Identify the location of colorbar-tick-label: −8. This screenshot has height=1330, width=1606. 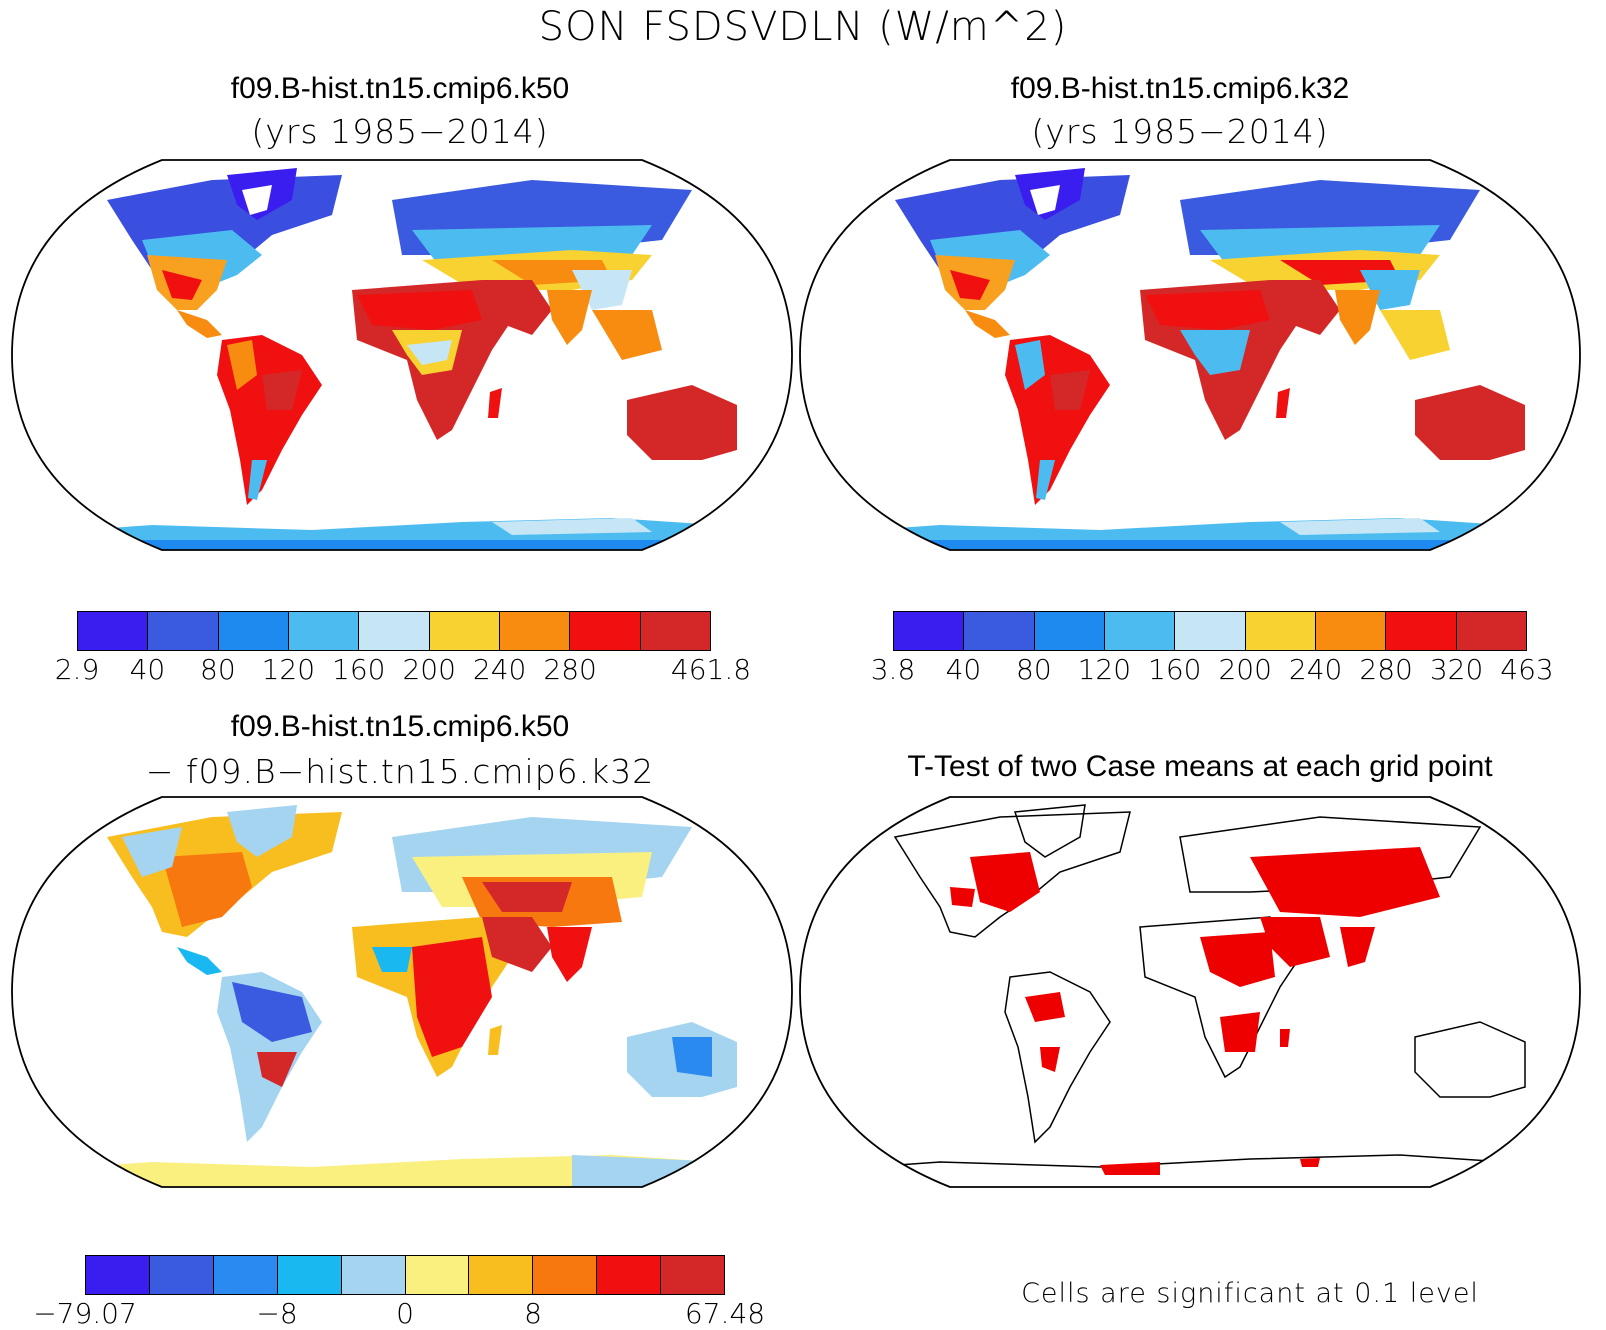
(277, 1313).